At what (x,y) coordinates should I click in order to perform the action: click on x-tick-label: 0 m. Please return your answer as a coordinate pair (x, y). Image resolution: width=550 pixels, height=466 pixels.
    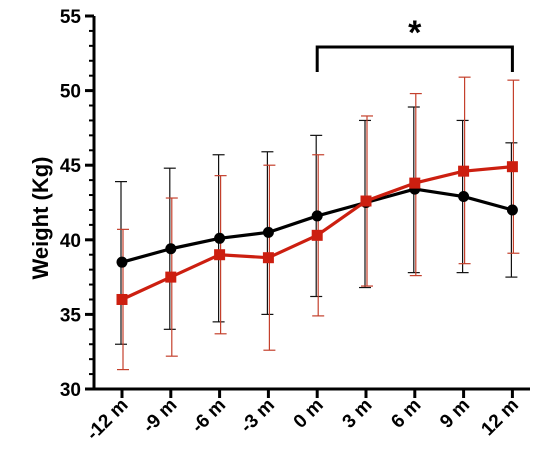
    Looking at the image, I should click on (309, 414).